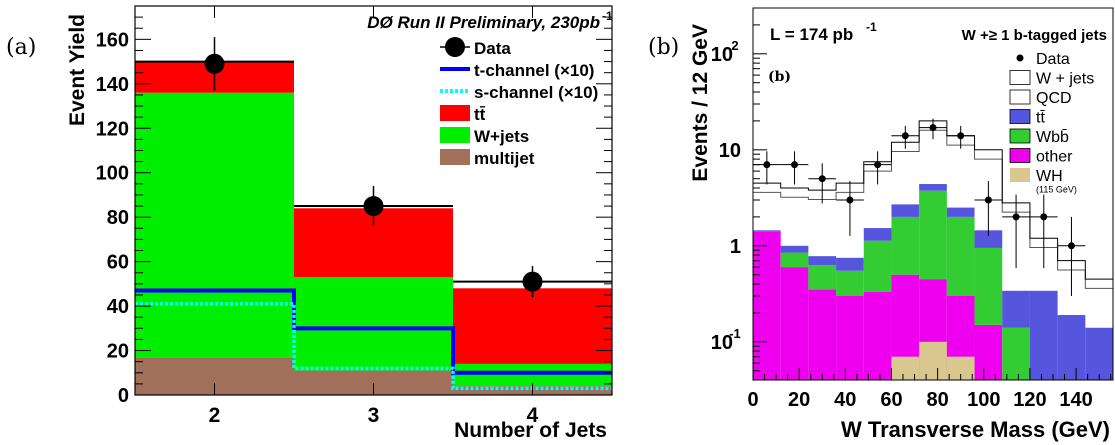 This screenshot has height=445, width=1115. What do you see at coordinates (1029, 400) in the screenshot?
I see `x-tick-label: 120` at bounding box center [1029, 400].